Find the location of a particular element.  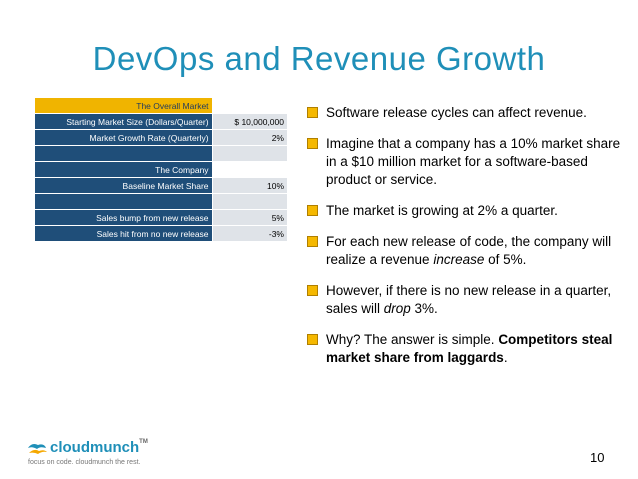

emphasis-text: drop is located at coordinates (397, 308).